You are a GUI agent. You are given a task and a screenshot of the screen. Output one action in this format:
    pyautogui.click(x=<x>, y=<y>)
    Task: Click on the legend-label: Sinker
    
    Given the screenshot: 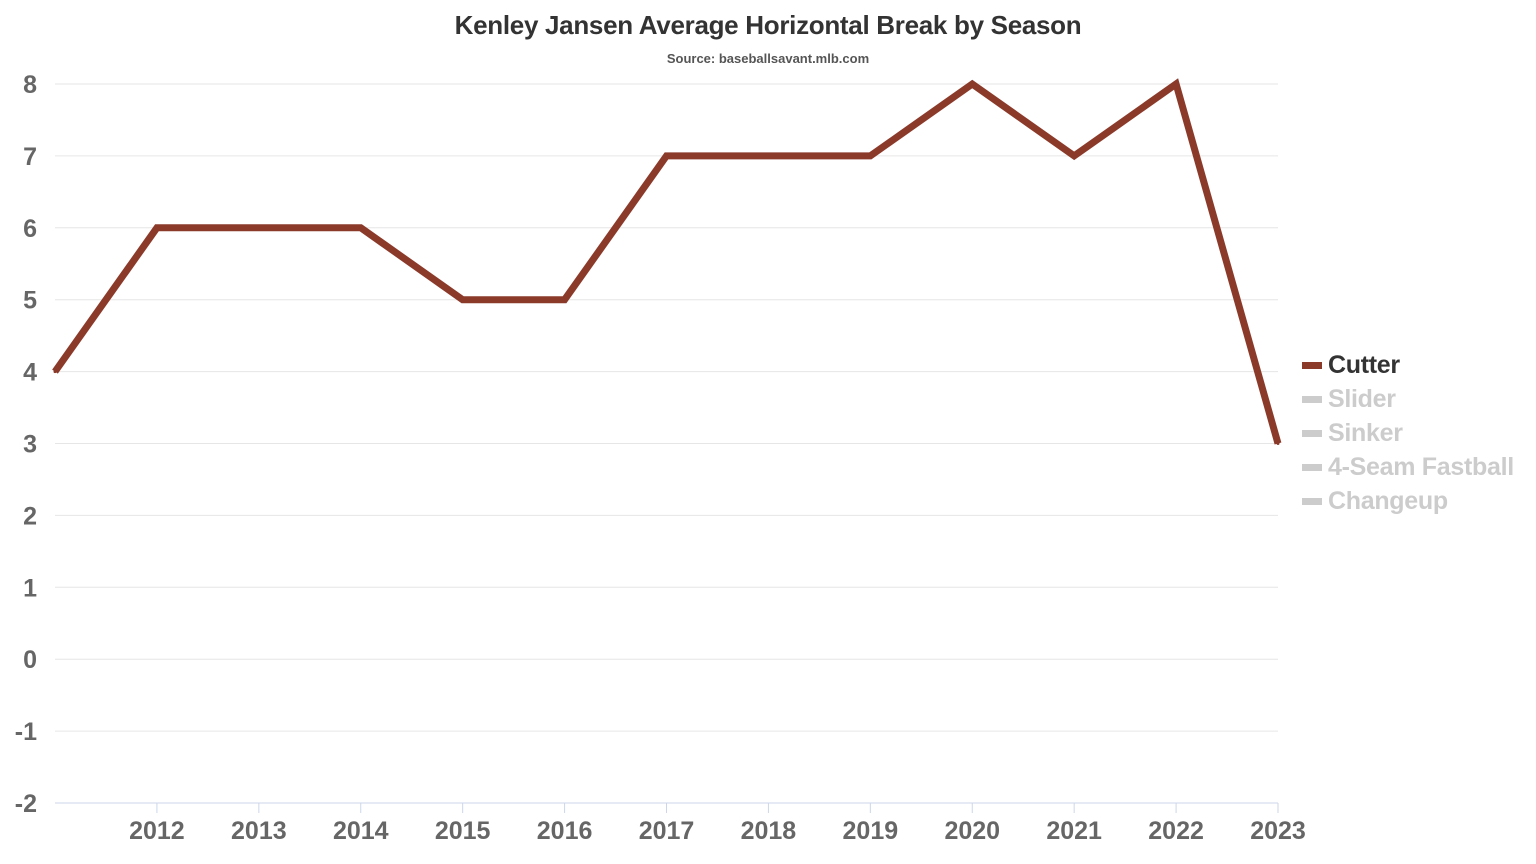 What is the action you would take?
    pyautogui.click(x=1365, y=433)
    